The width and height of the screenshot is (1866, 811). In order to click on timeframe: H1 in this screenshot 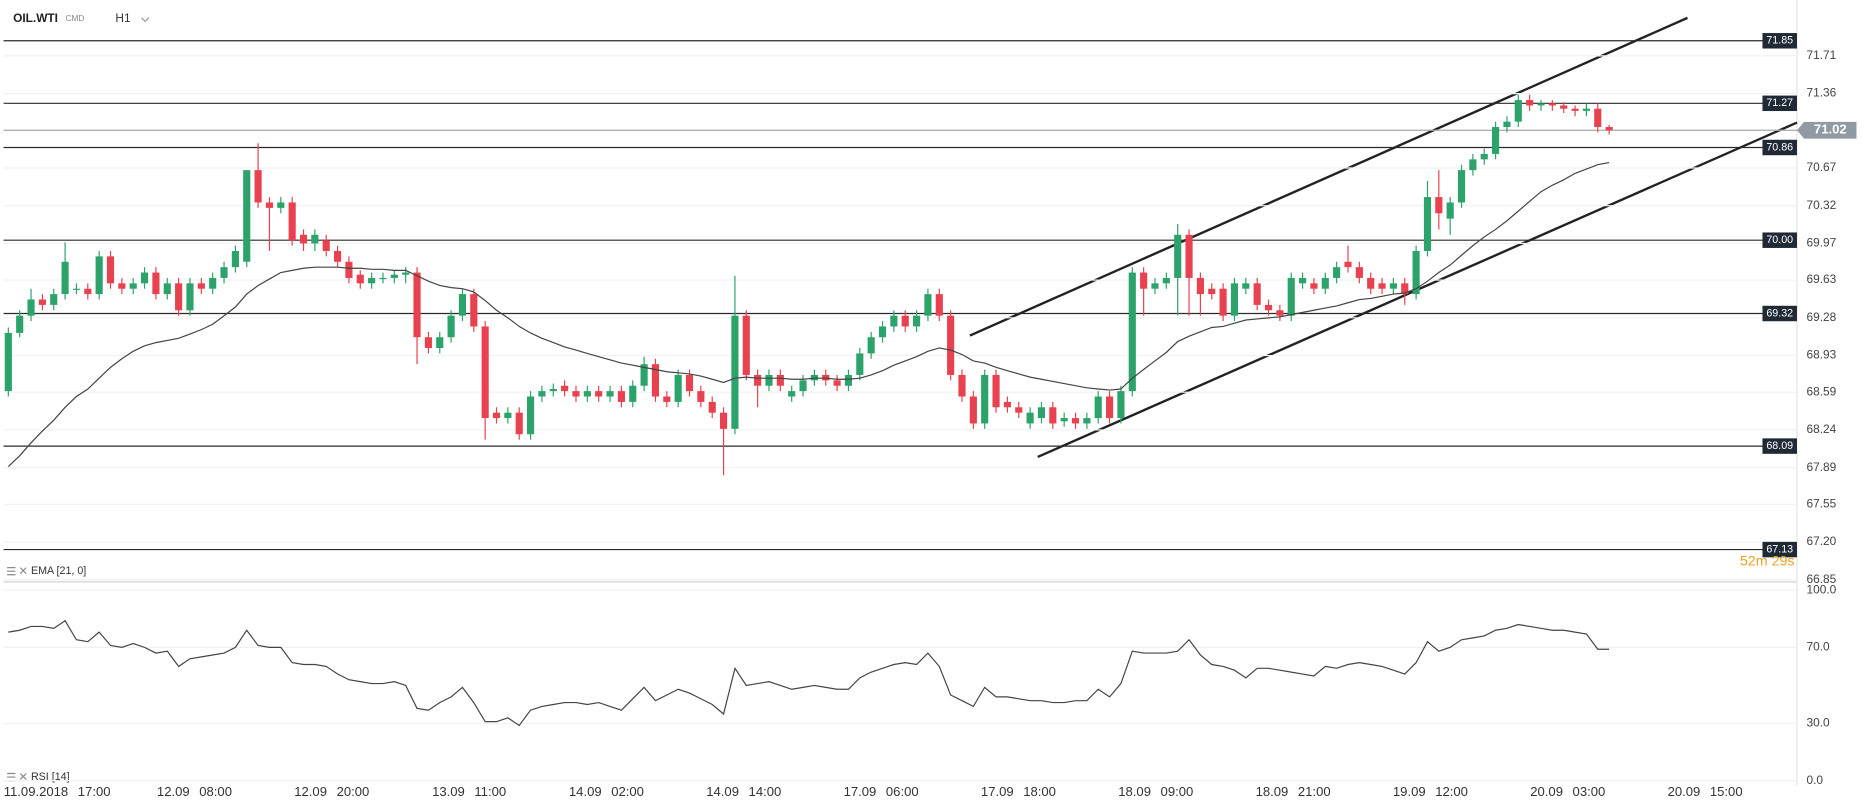, I will do `click(123, 18)`.